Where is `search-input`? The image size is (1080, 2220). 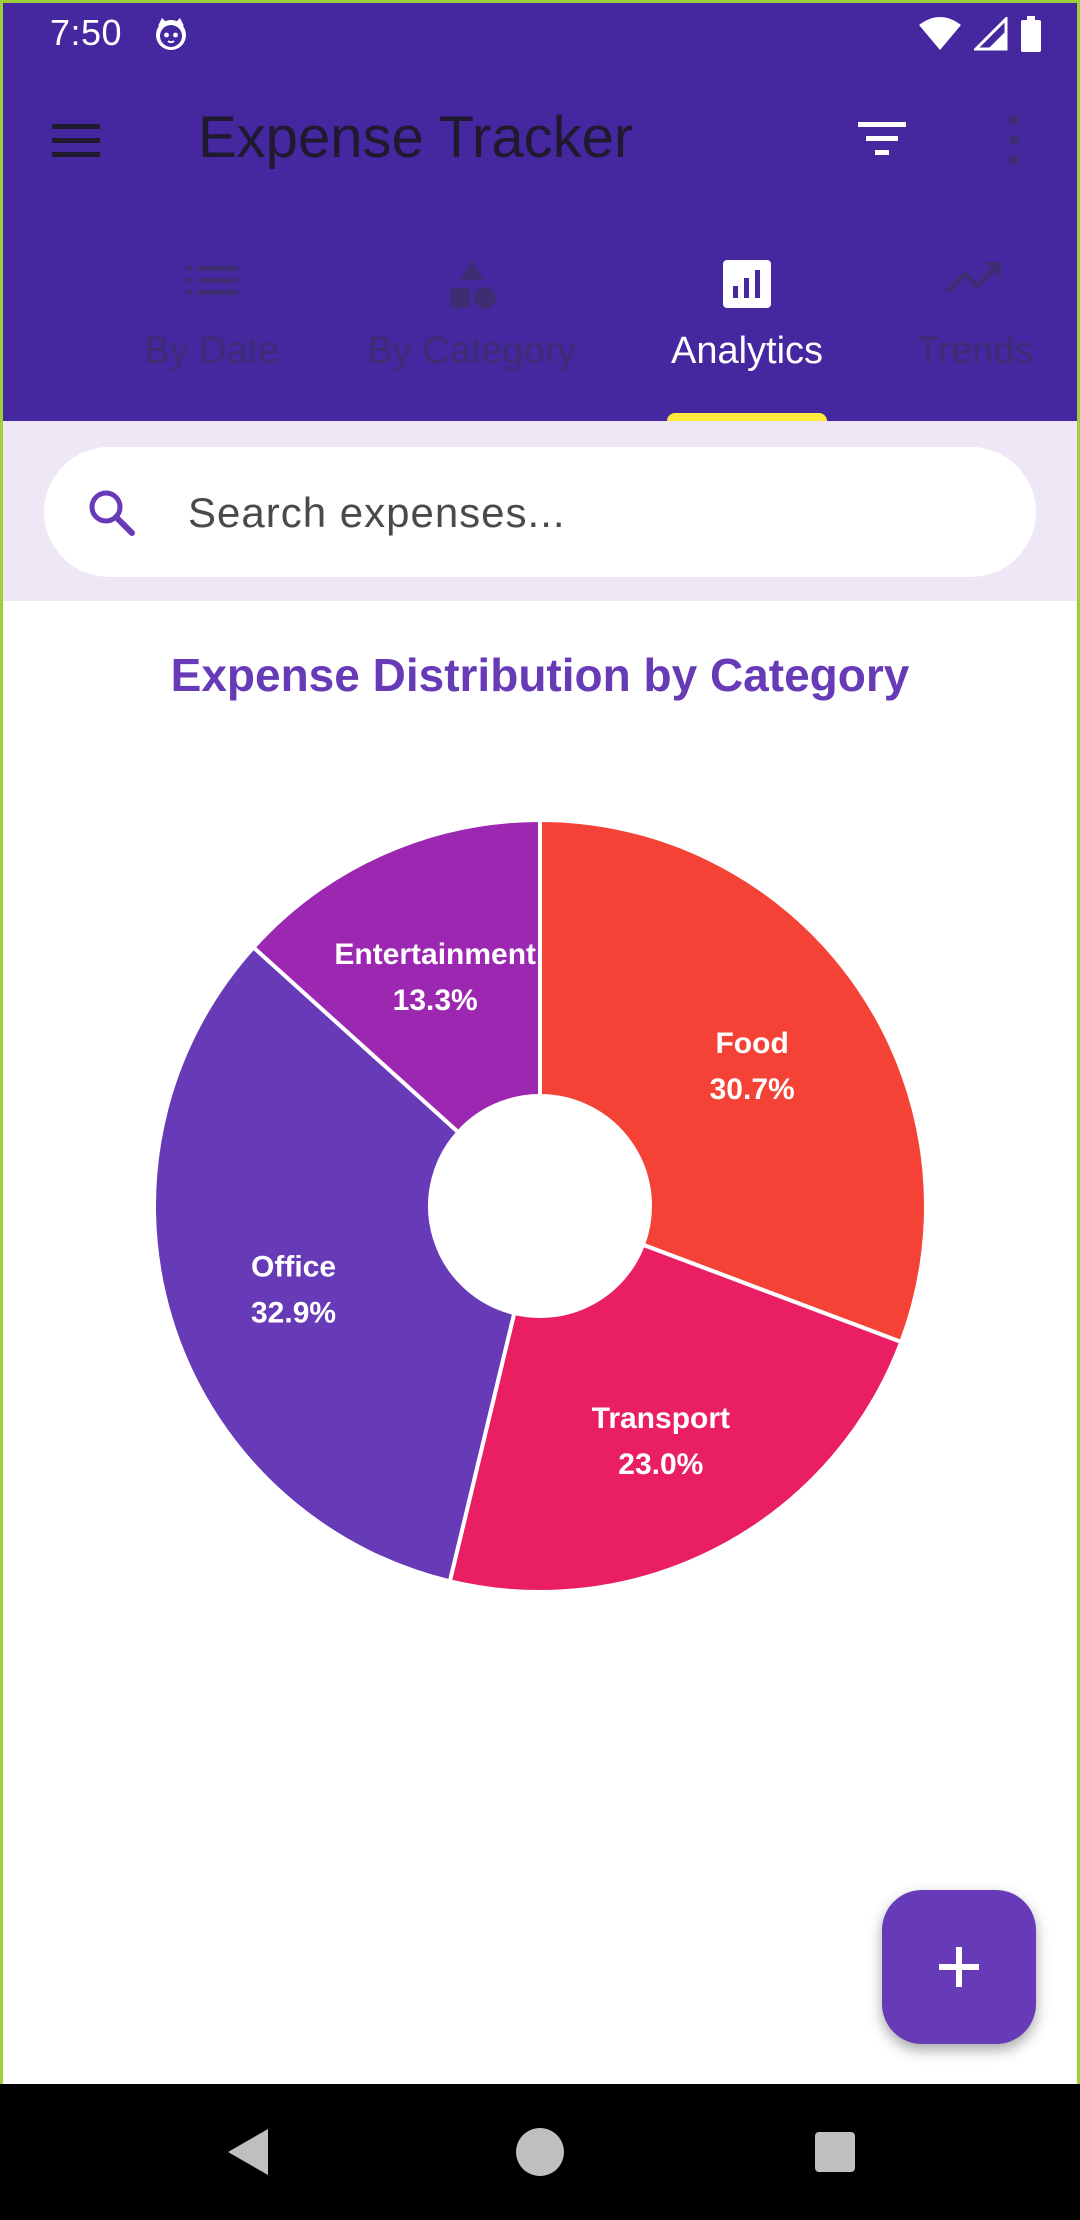 search-input is located at coordinates (588, 513).